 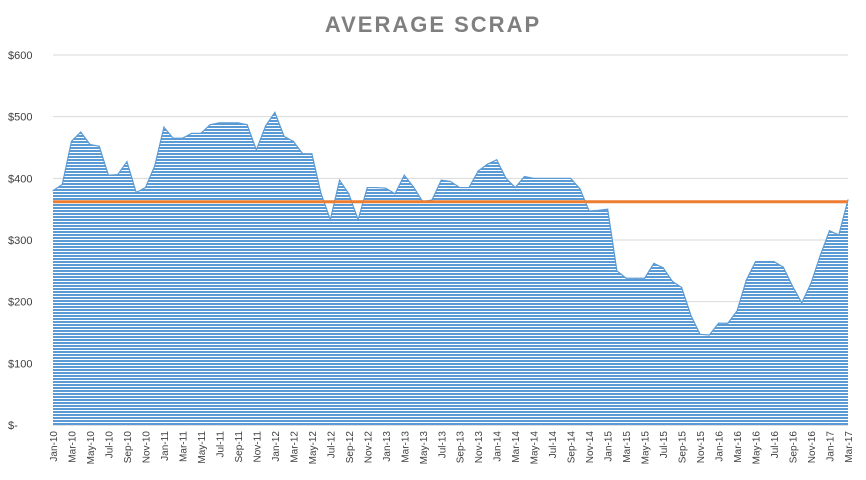 I want to click on x-tick-label: Jan-15, so click(x=609, y=446).